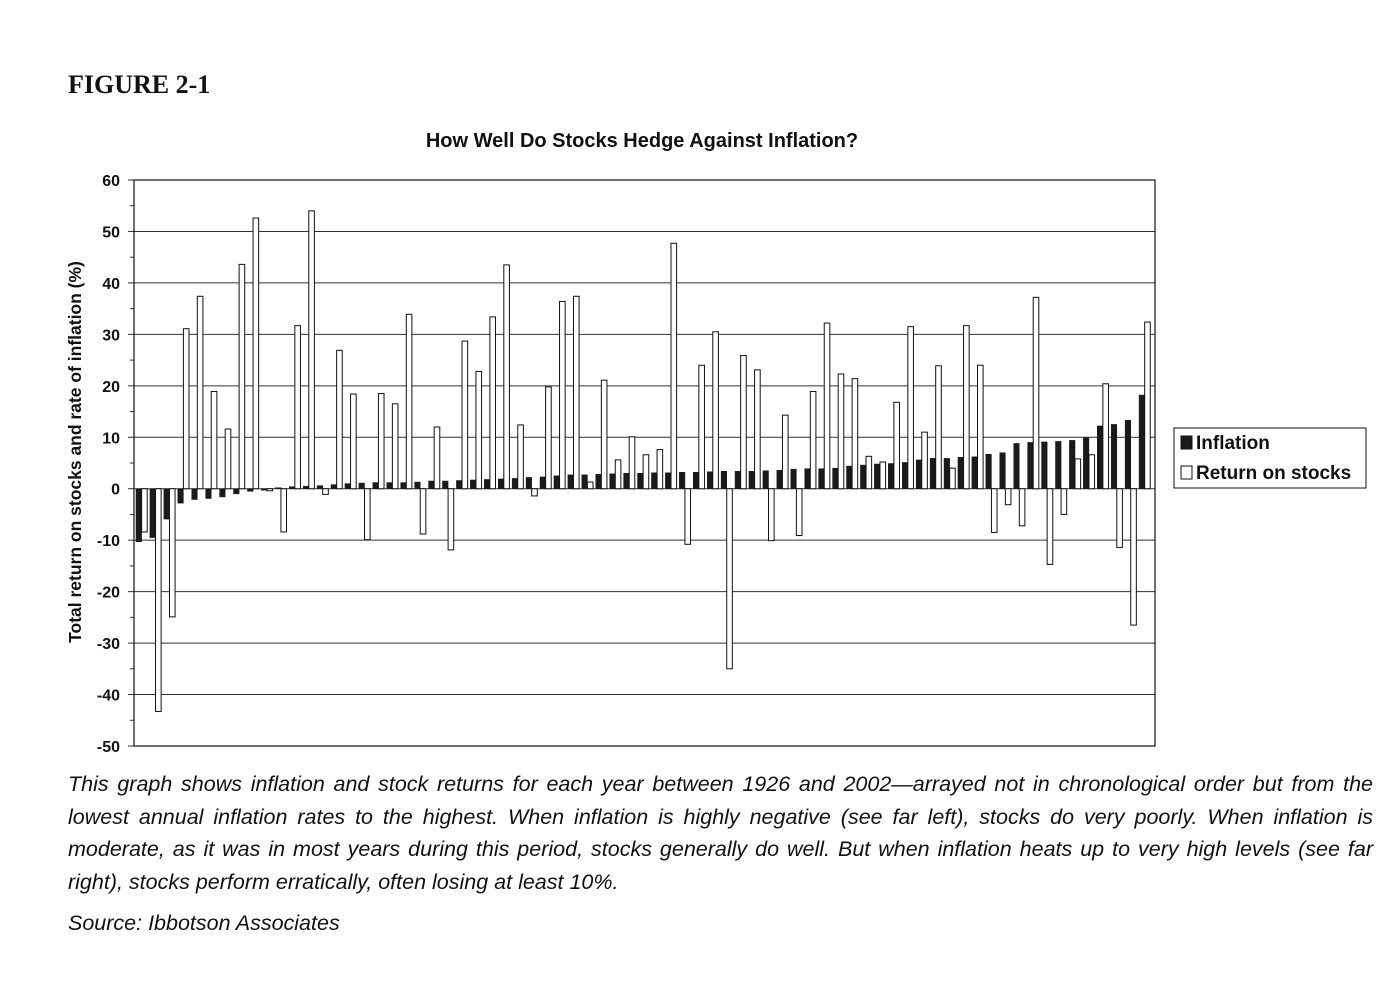  Describe the element at coordinates (111, 438) in the screenshot. I see `y-tick-label: 10` at that location.